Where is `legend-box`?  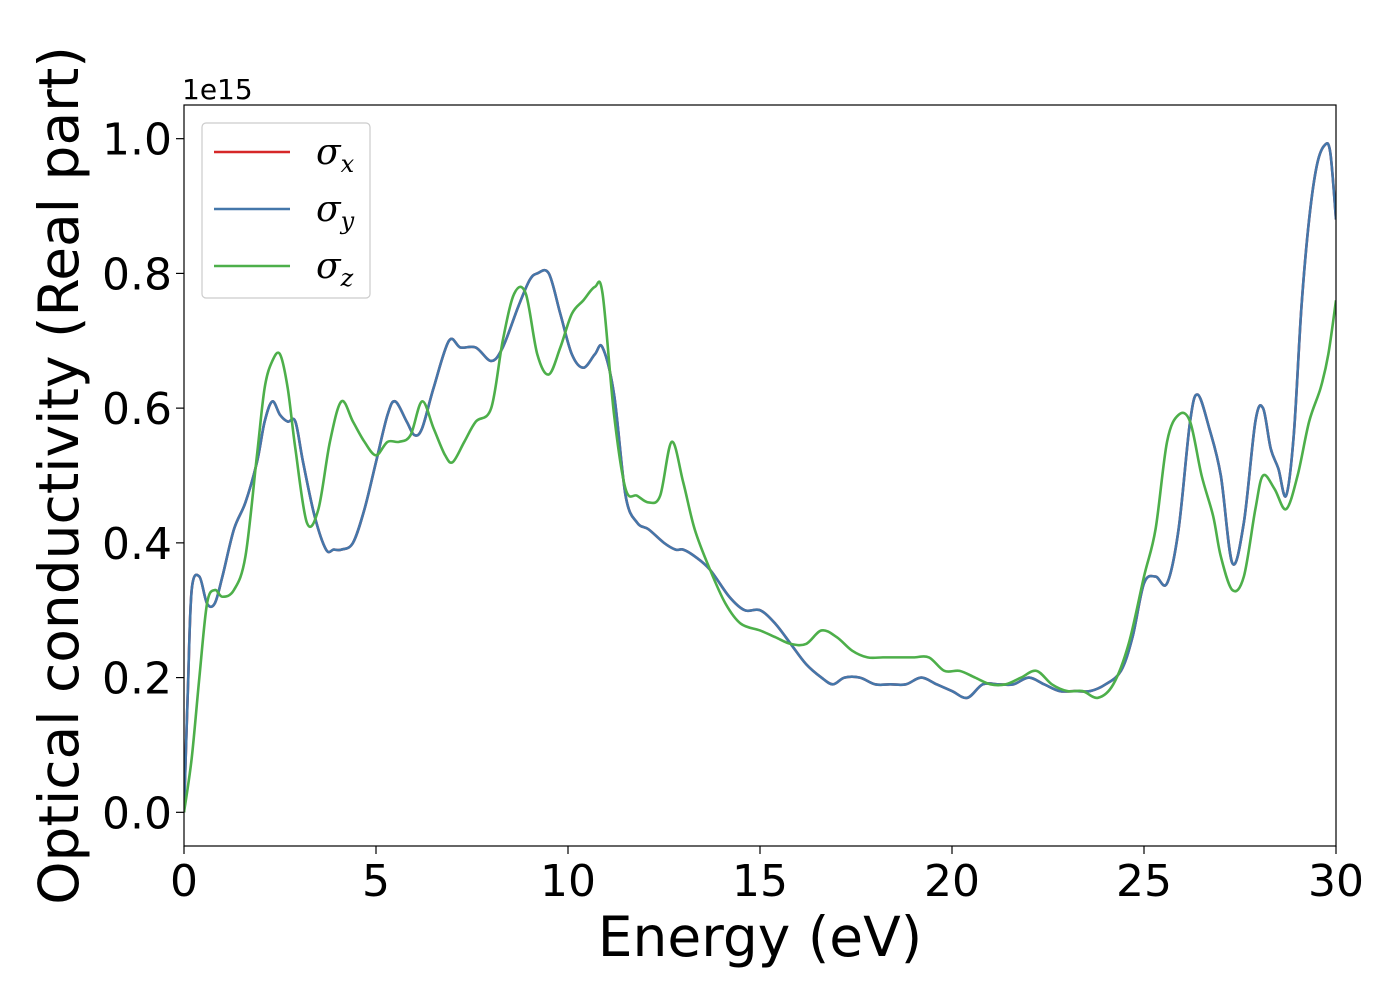
legend-box is located at coordinates (286, 210).